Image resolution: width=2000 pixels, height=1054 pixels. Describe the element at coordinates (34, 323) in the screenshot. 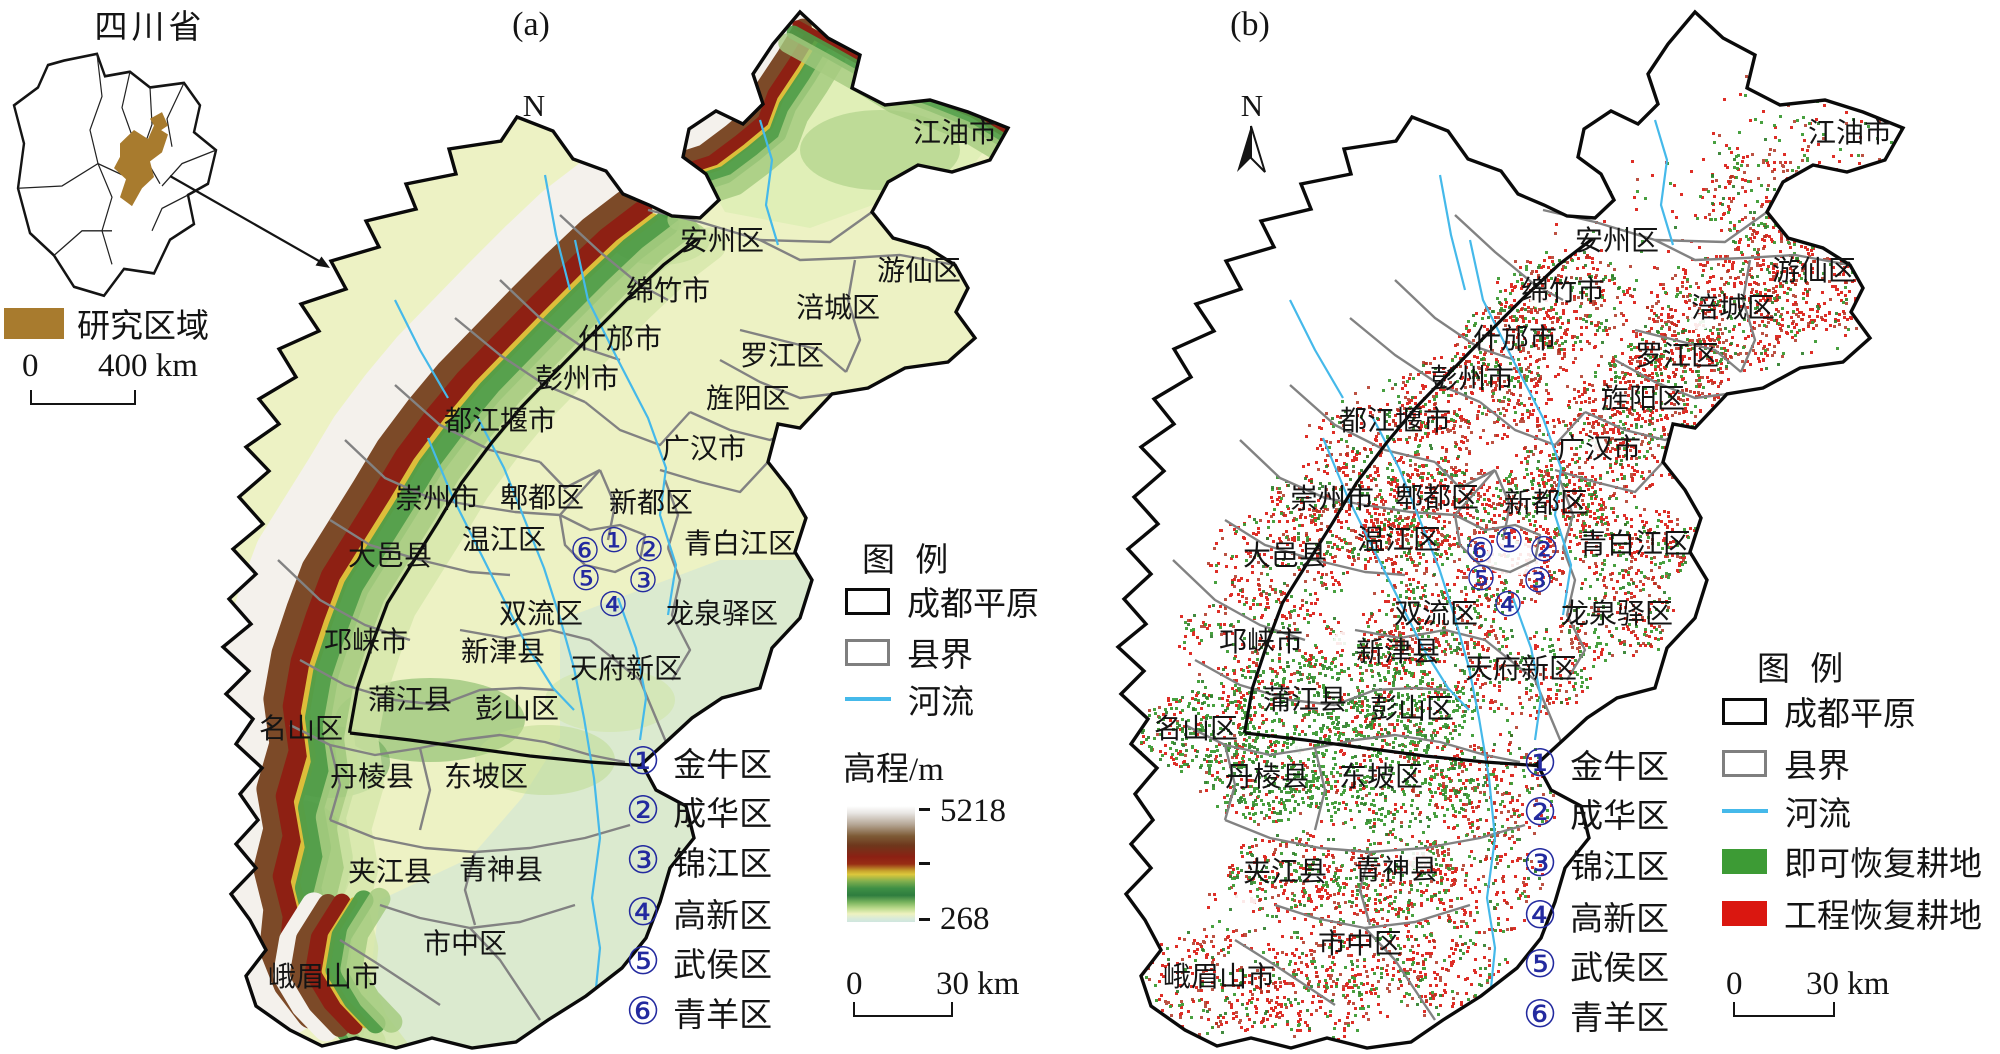

I see `study-area-swatch` at that location.